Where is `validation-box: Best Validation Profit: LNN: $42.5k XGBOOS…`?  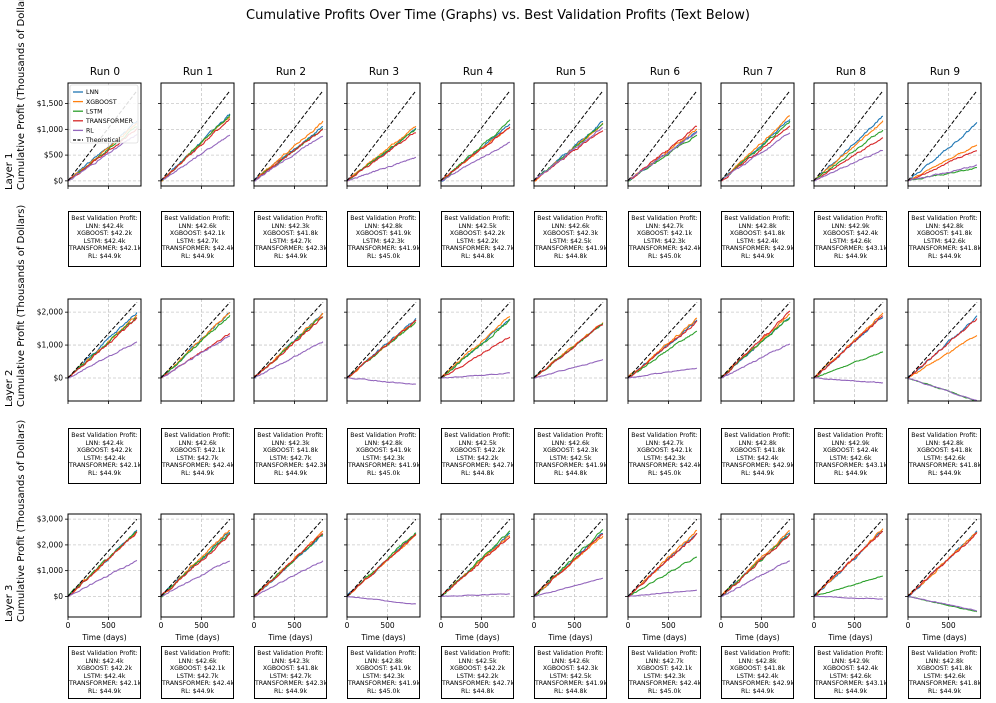
validation-box: Best Validation Profit: LNN: $42.5k XGBOOS… is located at coordinates (477, 672).